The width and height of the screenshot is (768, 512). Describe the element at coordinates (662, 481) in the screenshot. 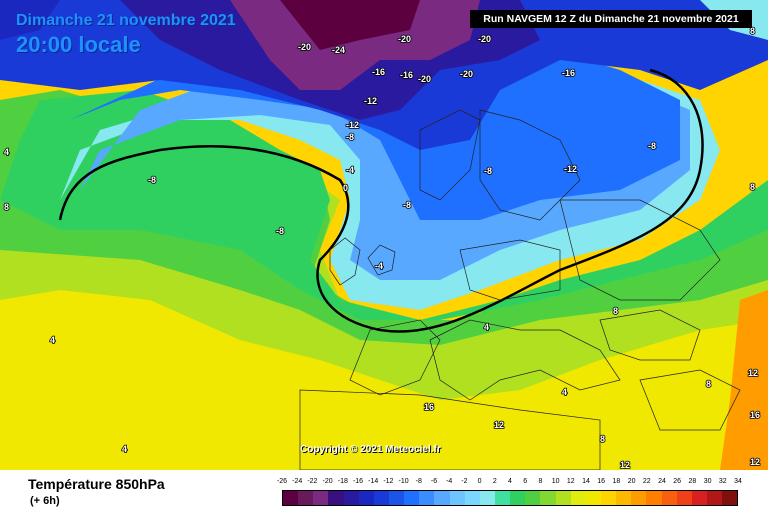

I see `legend-tick-label: 24` at that location.